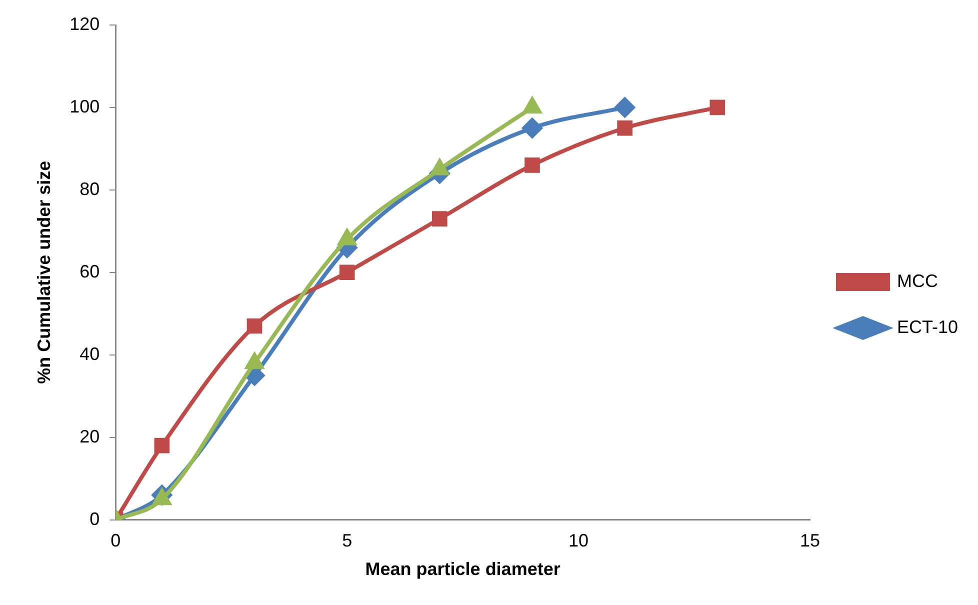 The width and height of the screenshot is (978, 605). What do you see at coordinates (115, 540) in the screenshot?
I see `x-tick-label: 0` at bounding box center [115, 540].